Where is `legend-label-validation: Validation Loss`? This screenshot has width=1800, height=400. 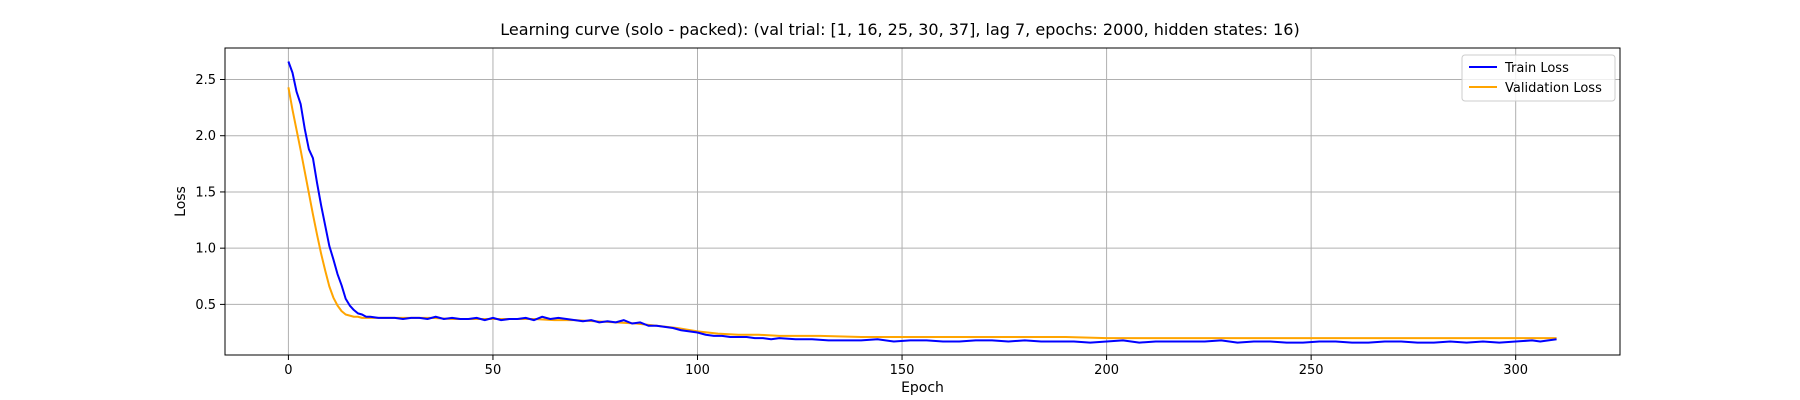 legend-label-validation: Validation Loss is located at coordinates (1553, 88).